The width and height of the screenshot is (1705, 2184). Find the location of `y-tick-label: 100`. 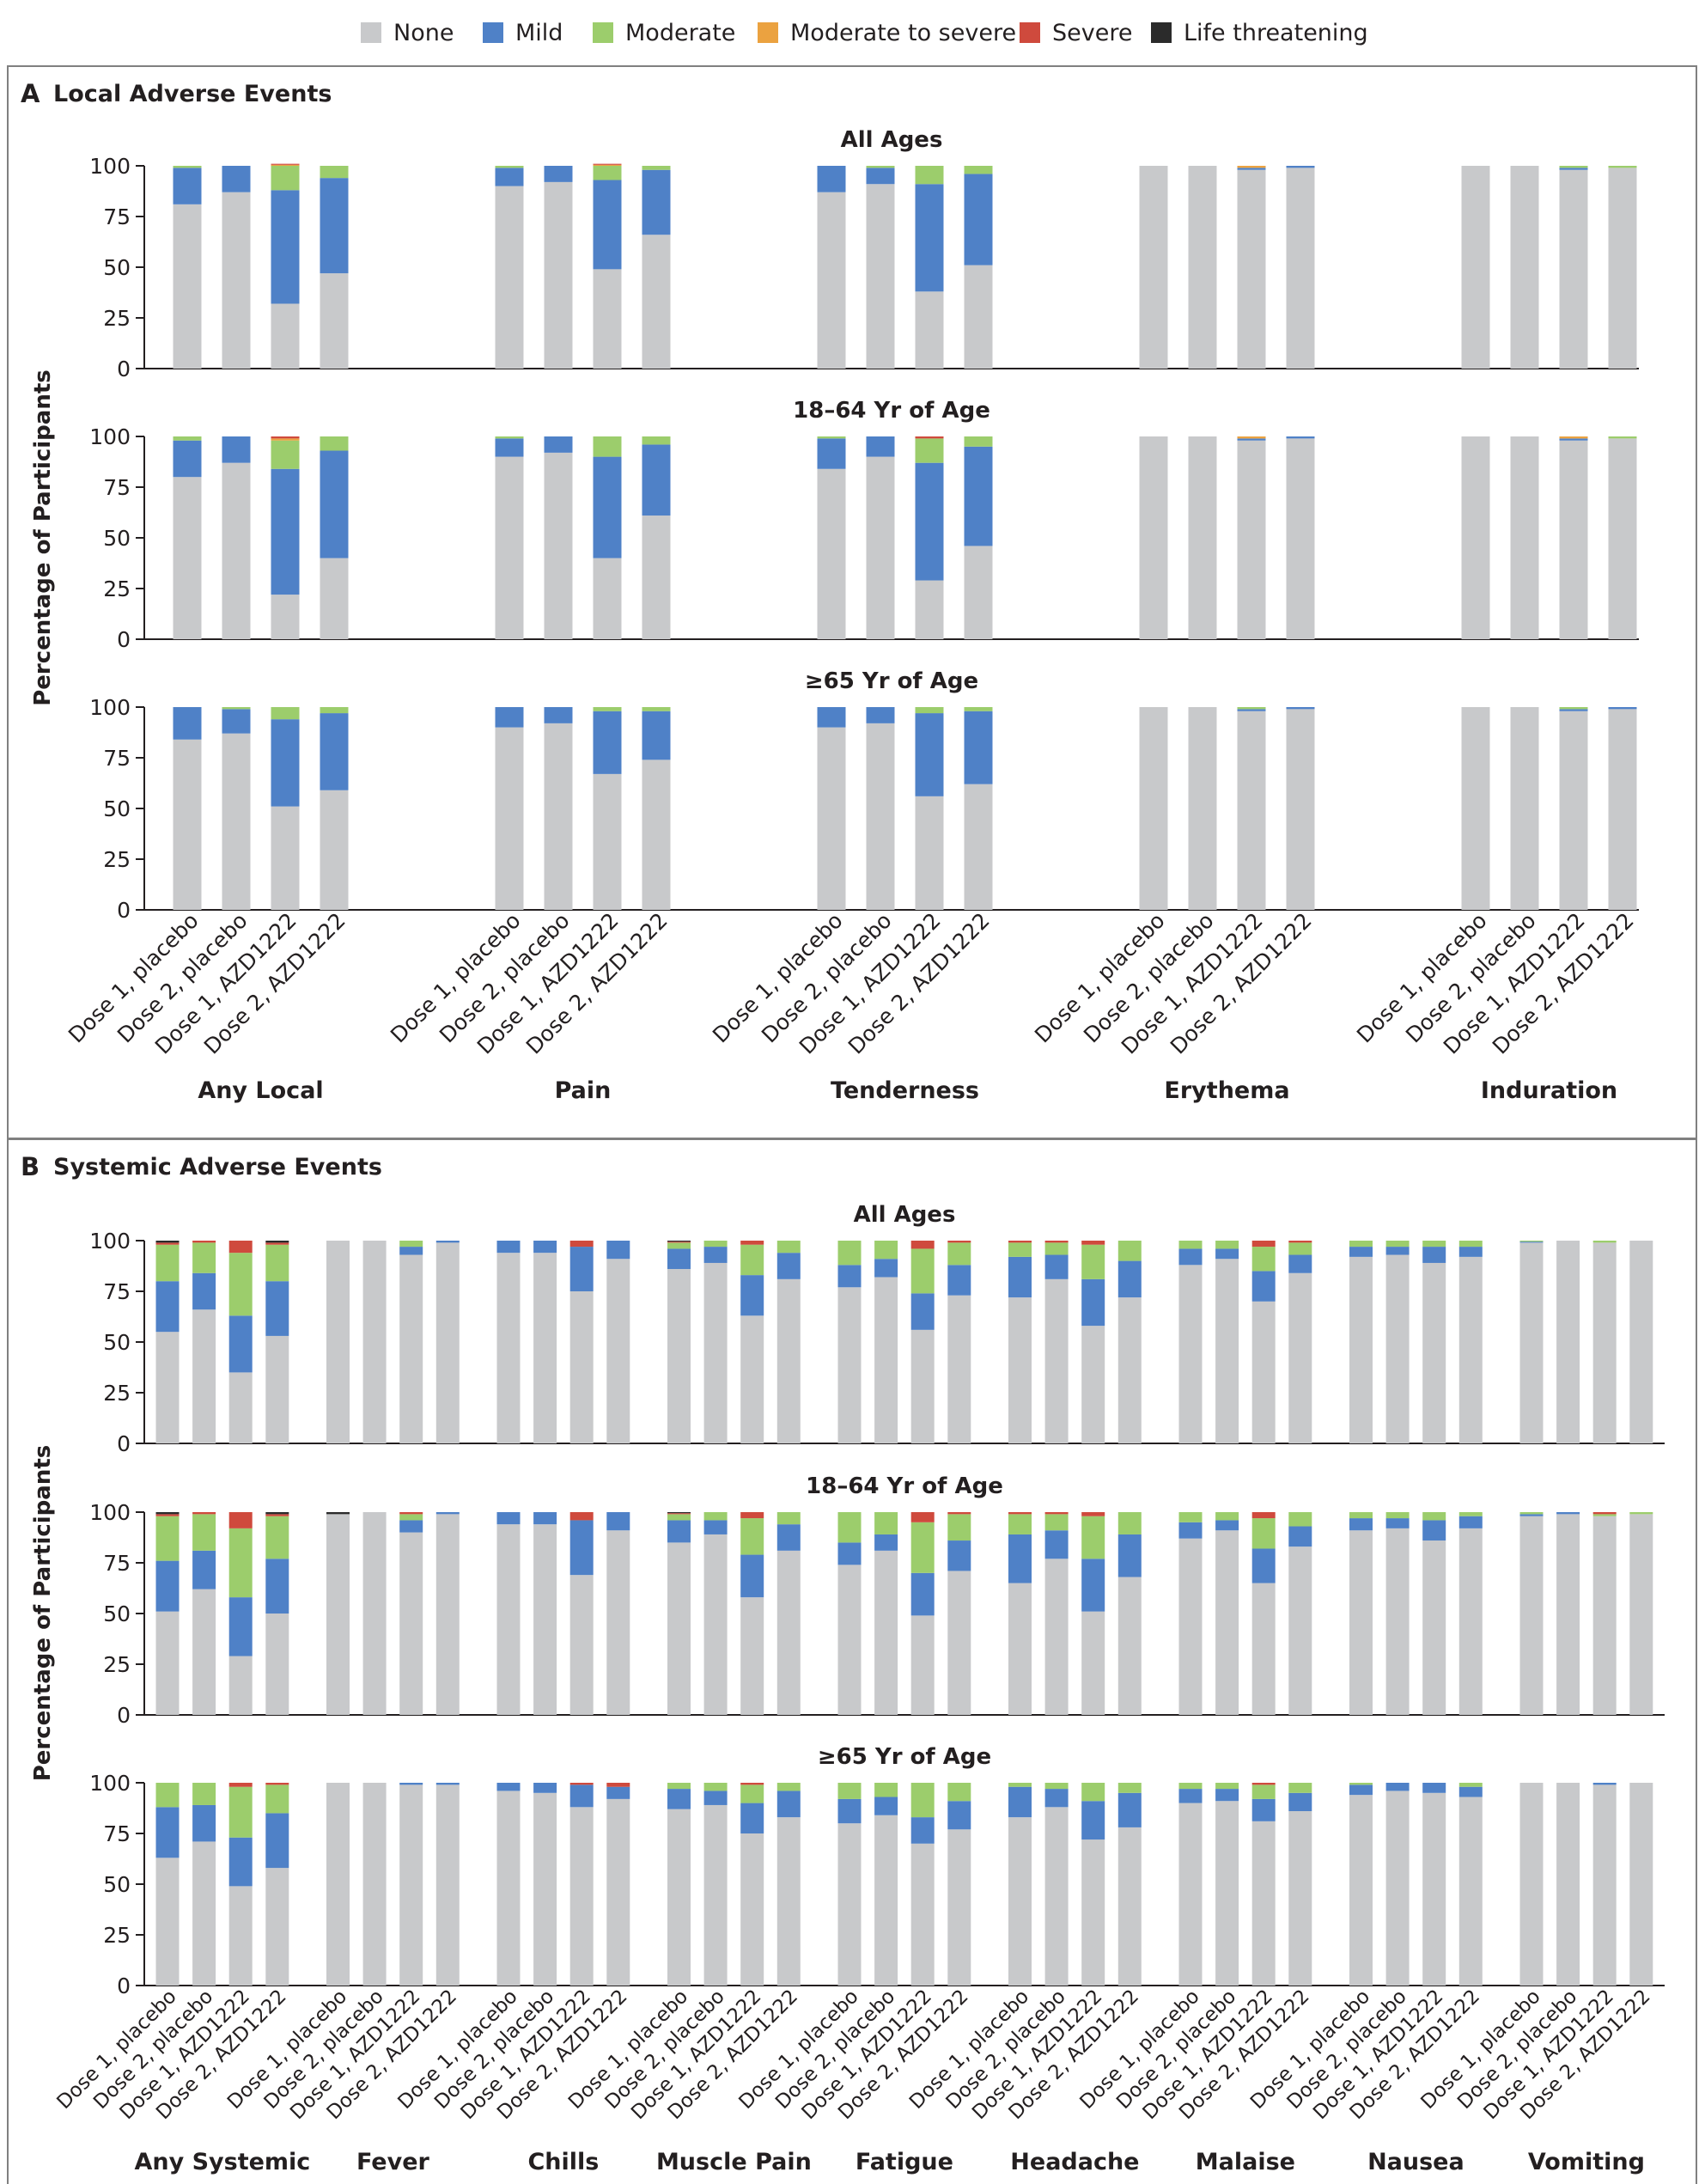

y-tick-label: 100 is located at coordinates (110, 1512).